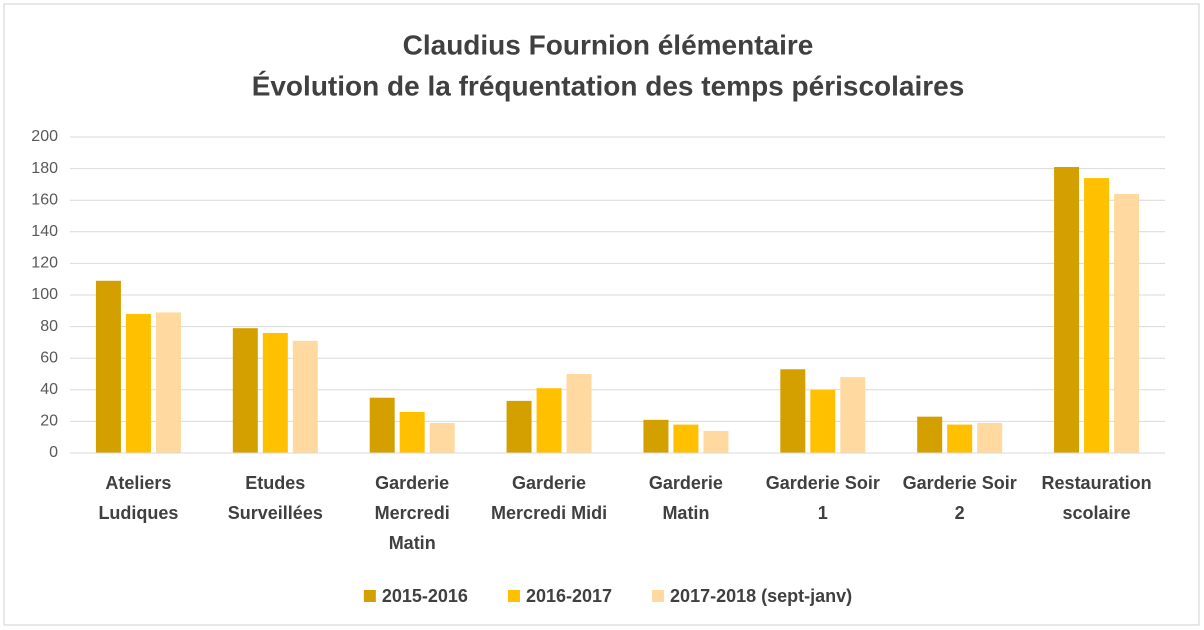 Image resolution: width=1204 pixels, height=630 pixels. What do you see at coordinates (44, 168) in the screenshot?
I see `y-tick-label: 180` at bounding box center [44, 168].